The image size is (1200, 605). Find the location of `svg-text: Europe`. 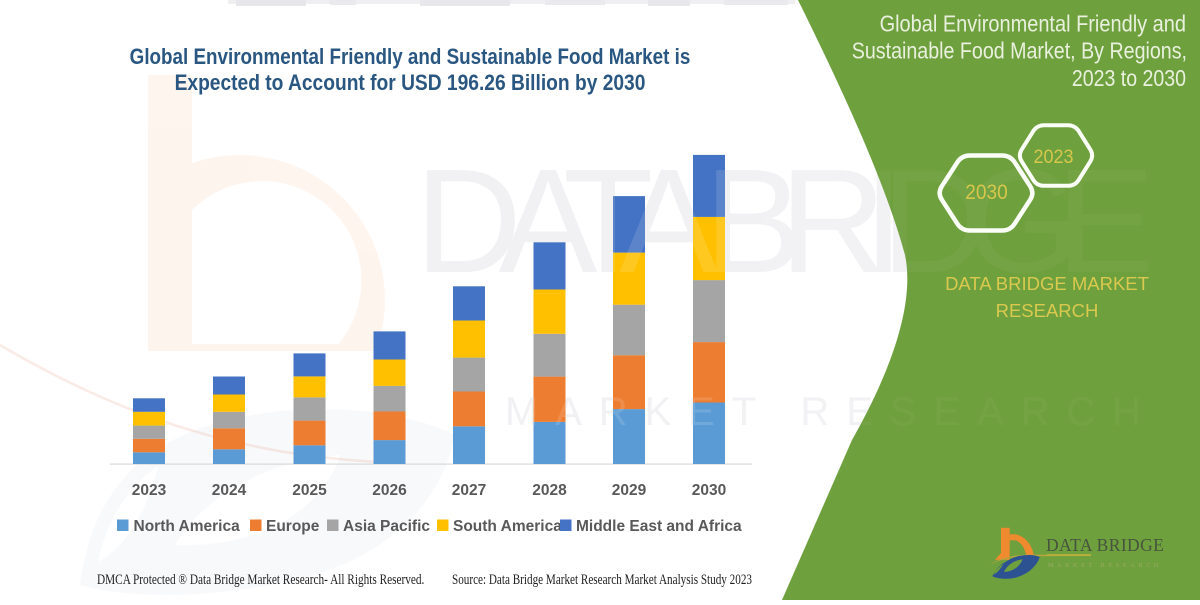

svg-text: Europe is located at coordinates (293, 526).